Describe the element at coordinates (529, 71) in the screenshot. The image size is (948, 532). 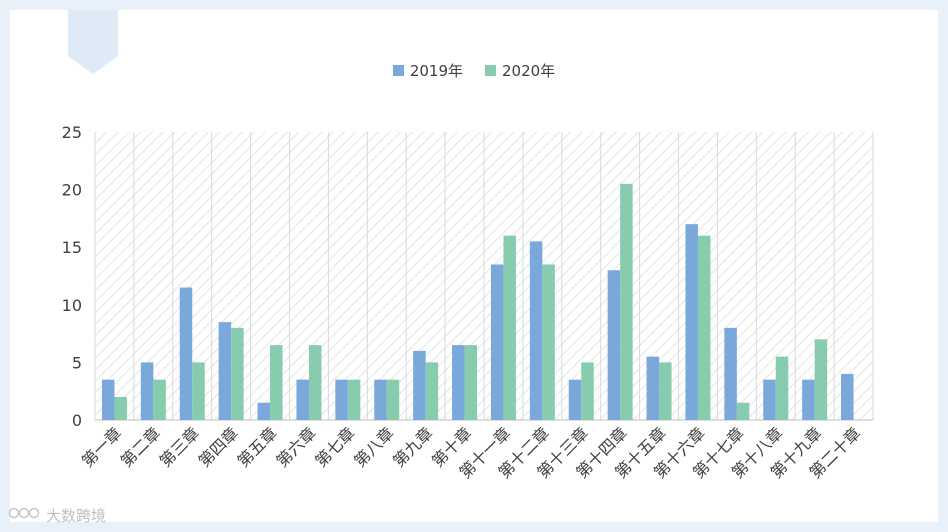
I see `legend-label-2020: 2020年` at that location.